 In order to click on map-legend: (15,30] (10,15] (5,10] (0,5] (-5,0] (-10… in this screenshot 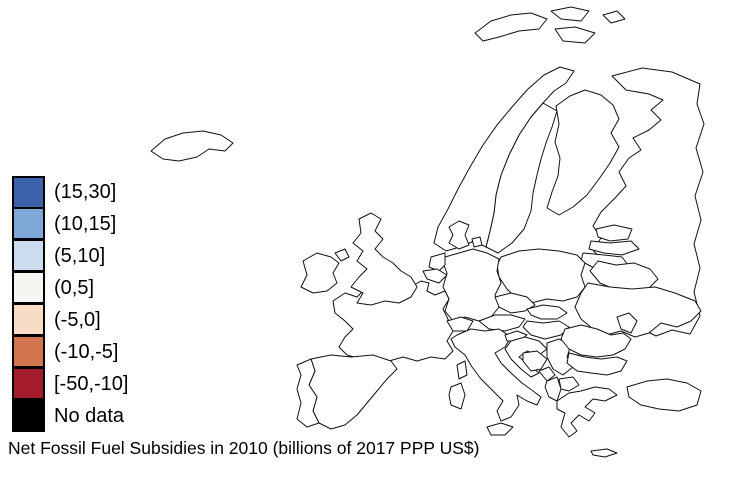, I will do `click(70, 303)`.